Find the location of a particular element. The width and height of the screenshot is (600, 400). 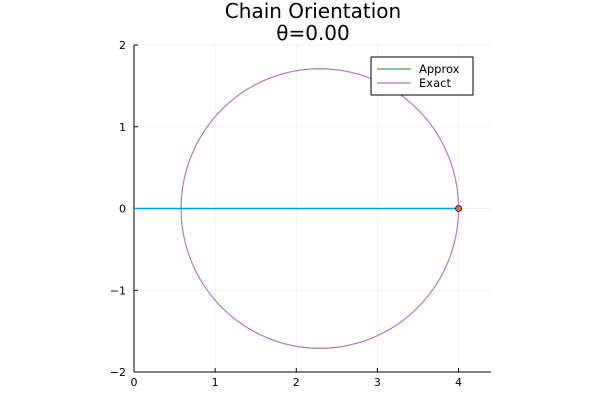

x-tick-label: 2 is located at coordinates (296, 382).